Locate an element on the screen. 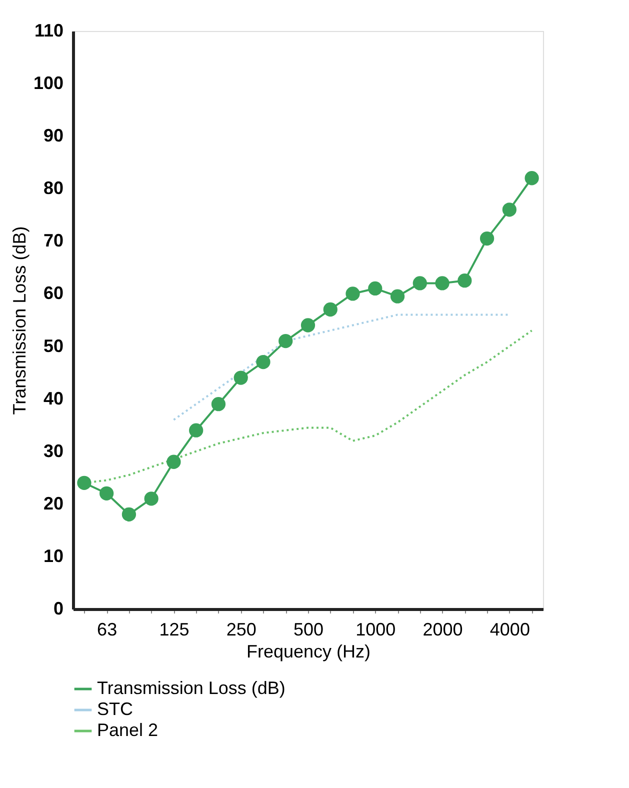 The width and height of the screenshot is (629, 788). y-tick-label: 0 is located at coordinates (58, 608).